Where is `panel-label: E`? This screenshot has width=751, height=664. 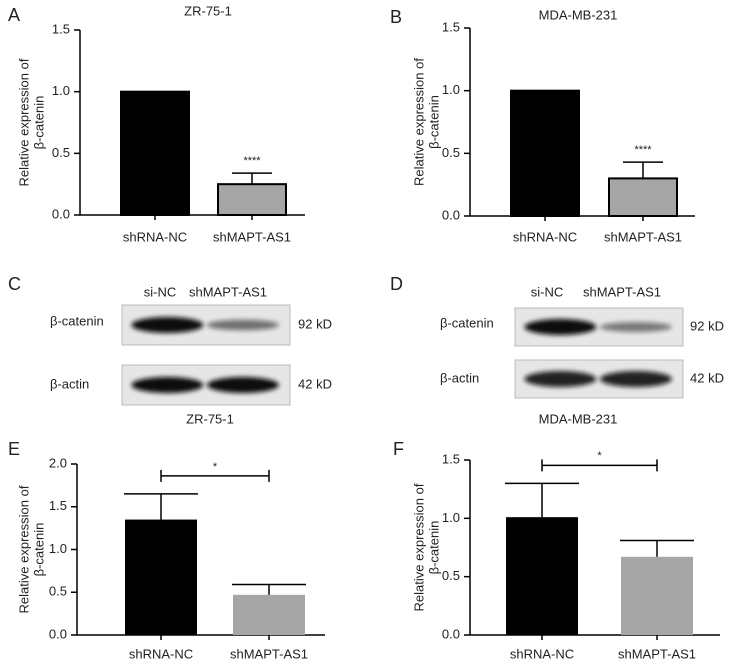
panel-label: E is located at coordinates (14, 449).